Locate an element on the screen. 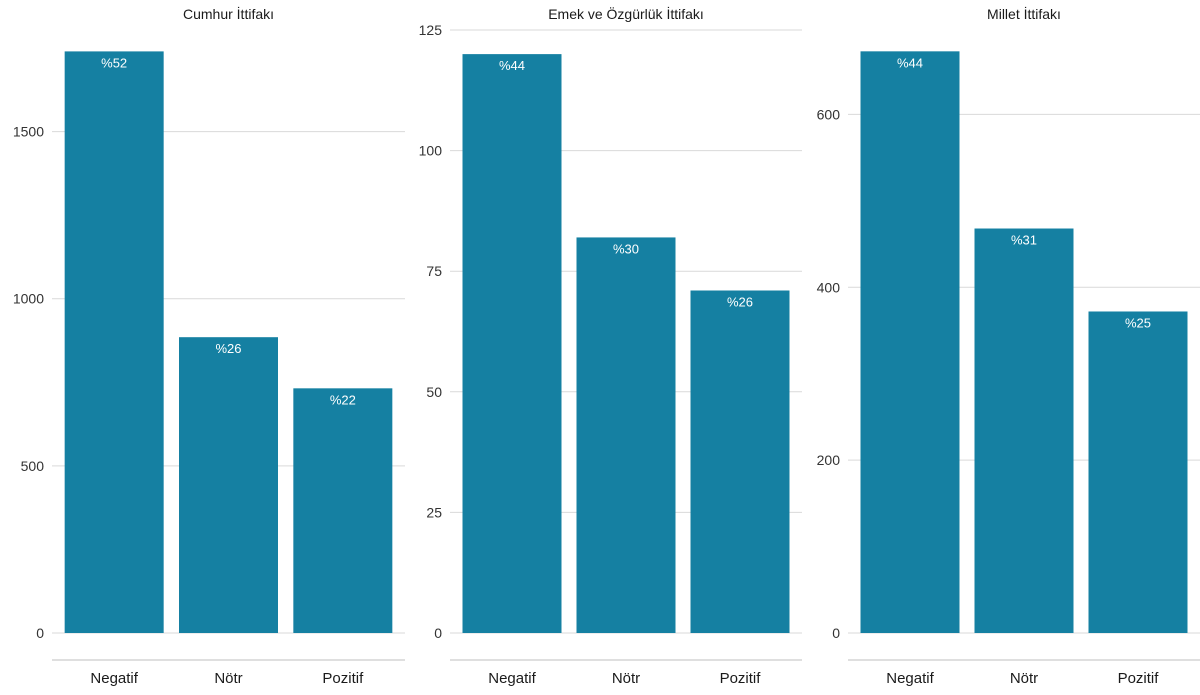 Image resolution: width=1200 pixels, height=695 pixels. chart-title: Emek ve Özgürlük İttifakı is located at coordinates (626, 14).